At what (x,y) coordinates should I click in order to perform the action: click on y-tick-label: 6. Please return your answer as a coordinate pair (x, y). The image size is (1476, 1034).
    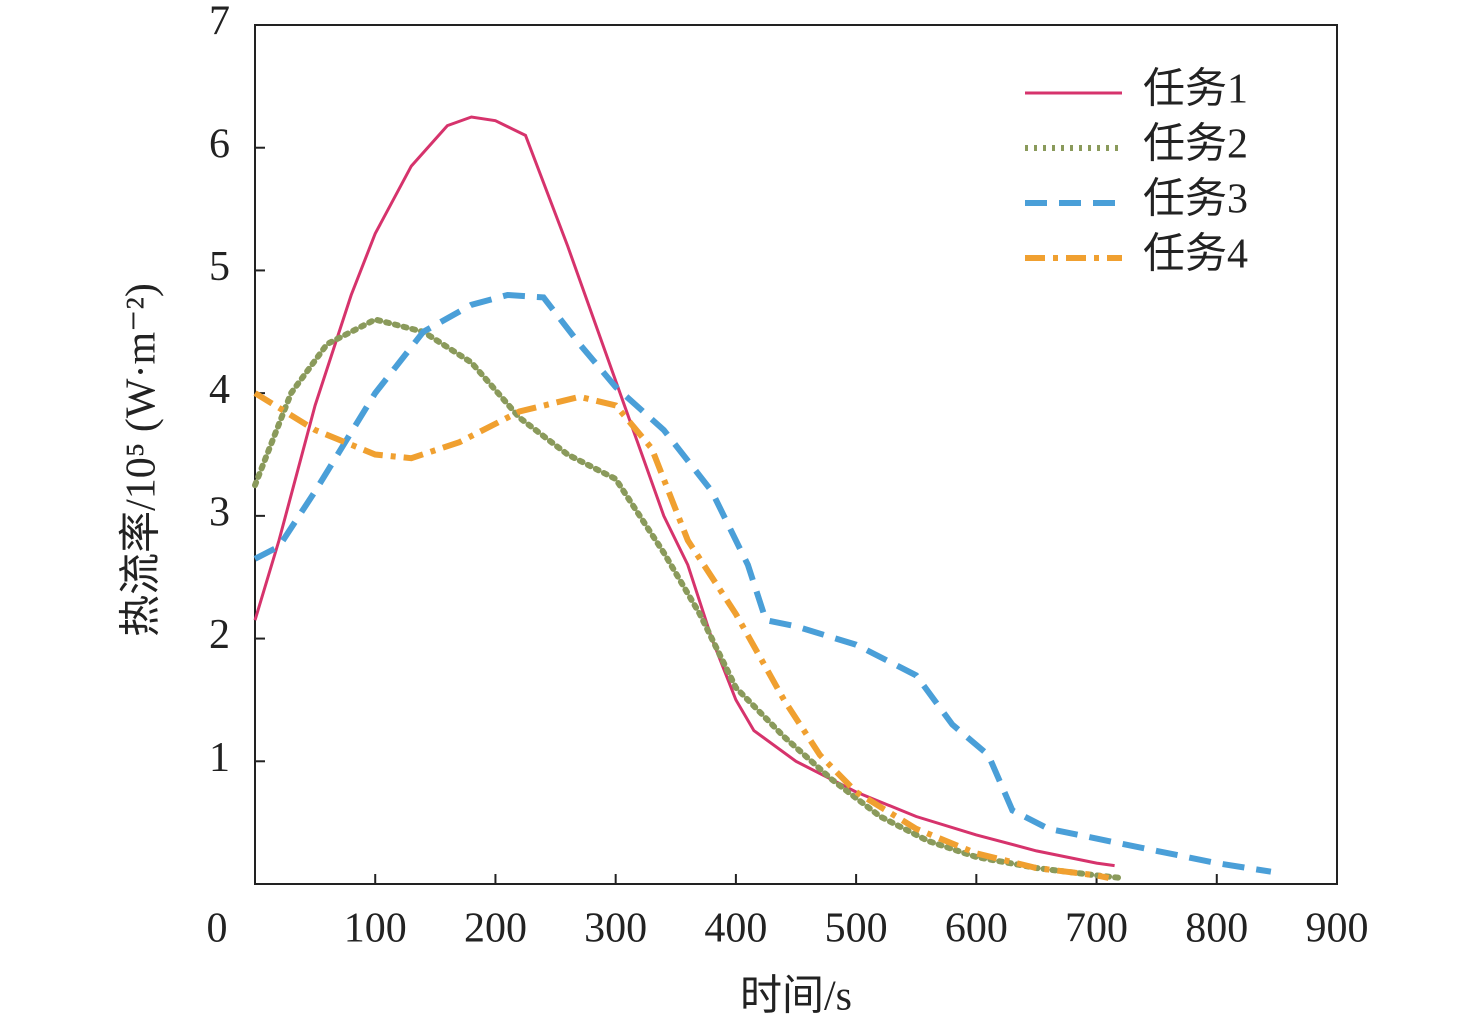
    Looking at the image, I should click on (219, 144).